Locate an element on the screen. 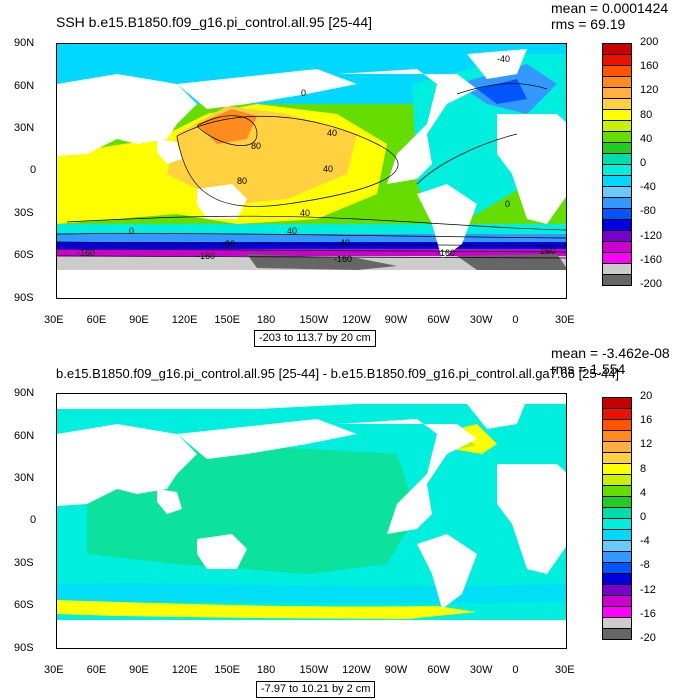 The image size is (700, 700). colorbar-label: 8 is located at coordinates (643, 468).